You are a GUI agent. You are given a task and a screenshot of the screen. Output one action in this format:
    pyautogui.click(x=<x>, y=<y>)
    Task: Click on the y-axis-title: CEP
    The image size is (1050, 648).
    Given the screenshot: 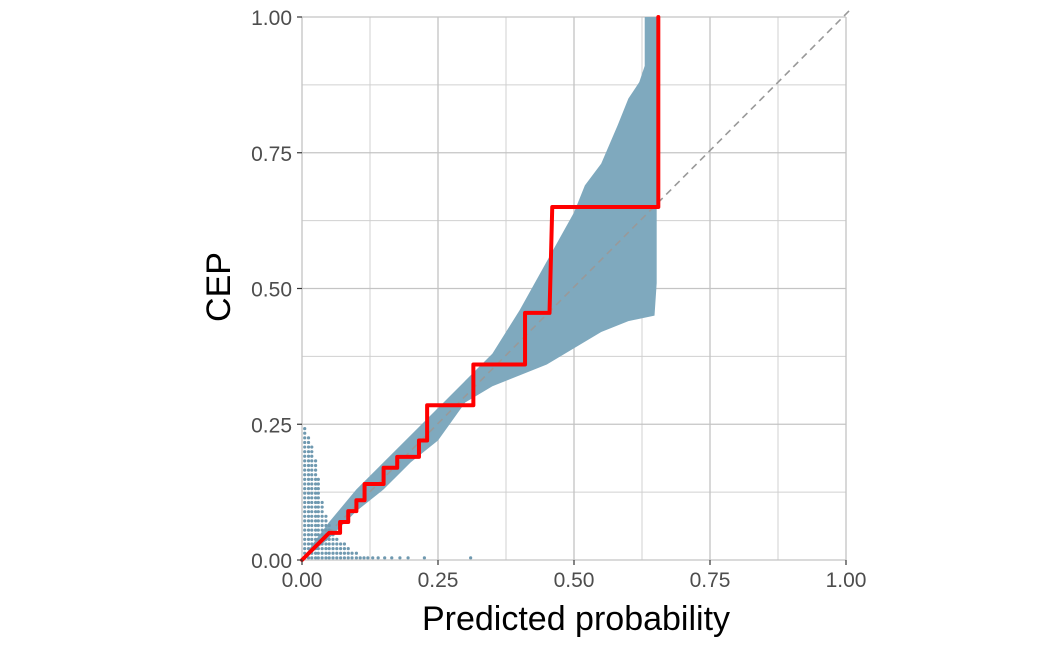 What is the action you would take?
    pyautogui.click(x=219, y=287)
    